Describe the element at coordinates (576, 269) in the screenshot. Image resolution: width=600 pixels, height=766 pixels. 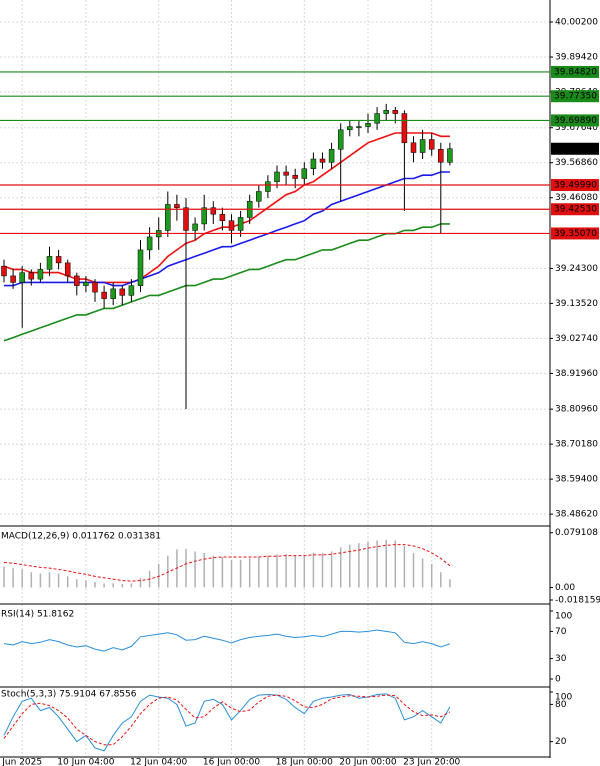
I see `y-tick-label: 39.24300` at that location.